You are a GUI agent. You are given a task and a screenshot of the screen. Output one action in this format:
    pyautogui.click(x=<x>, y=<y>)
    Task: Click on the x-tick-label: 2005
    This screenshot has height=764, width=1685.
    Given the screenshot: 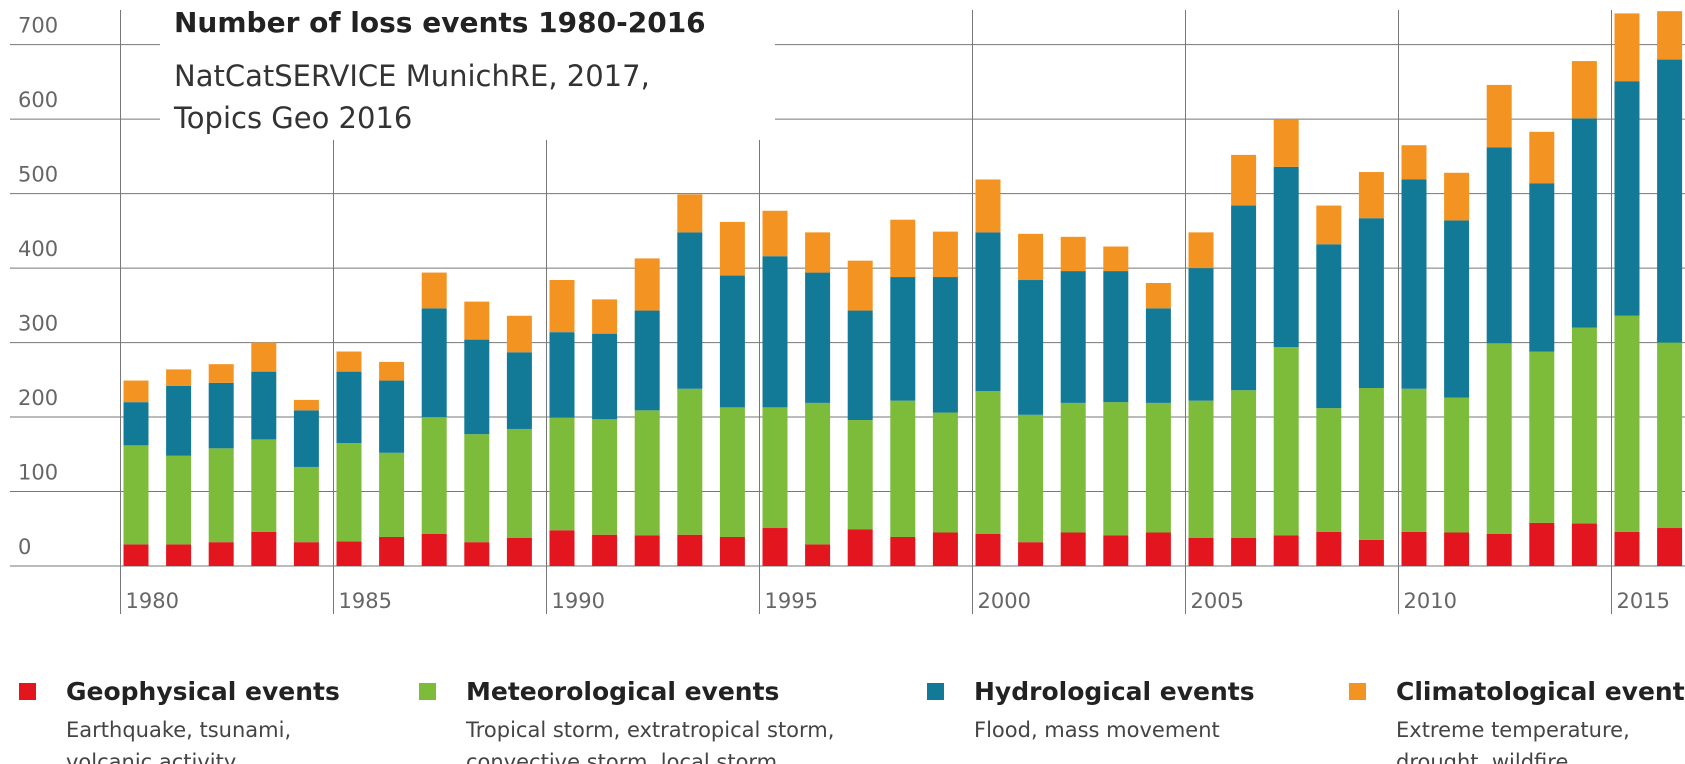 What is the action you would take?
    pyautogui.click(x=1217, y=601)
    